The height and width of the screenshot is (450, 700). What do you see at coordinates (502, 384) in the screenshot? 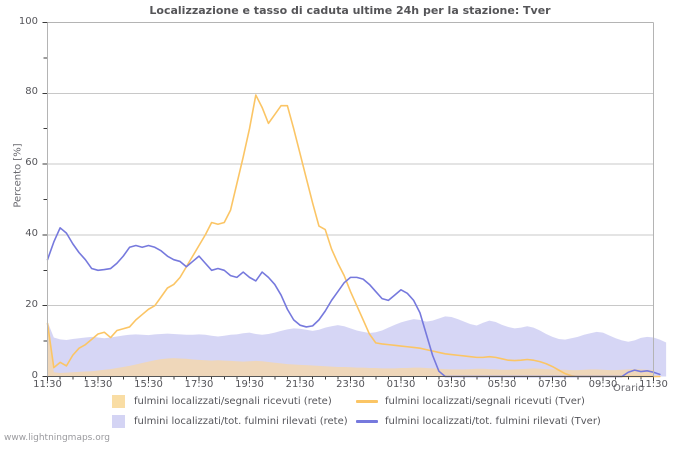
I see `x-tick-label: 05:30` at bounding box center [502, 384].